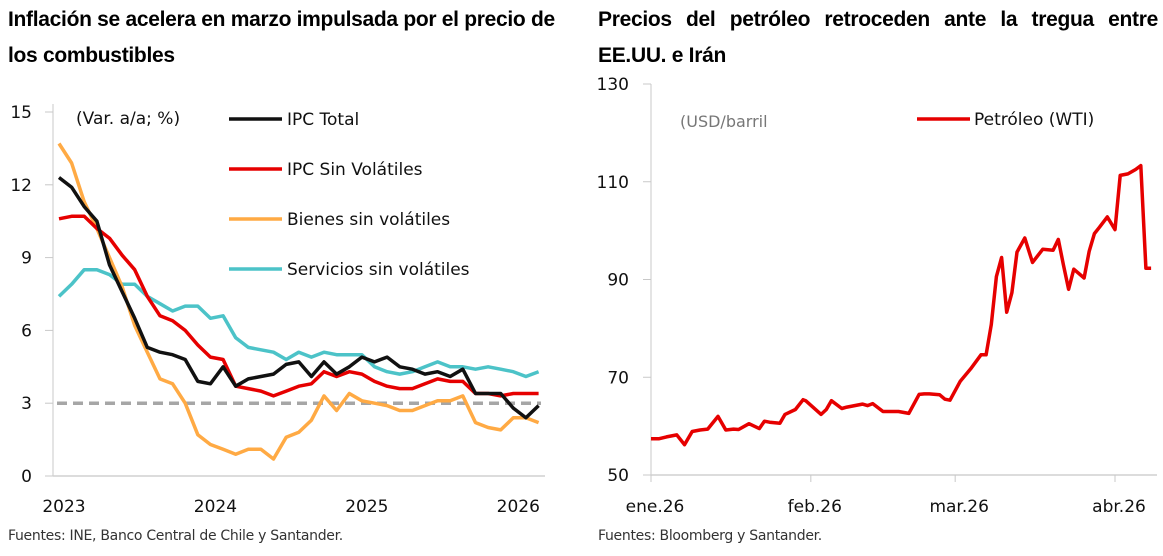 The image size is (1163, 556). I want to click on series-line-ipc-sin-vol-tiles, so click(298, 306).